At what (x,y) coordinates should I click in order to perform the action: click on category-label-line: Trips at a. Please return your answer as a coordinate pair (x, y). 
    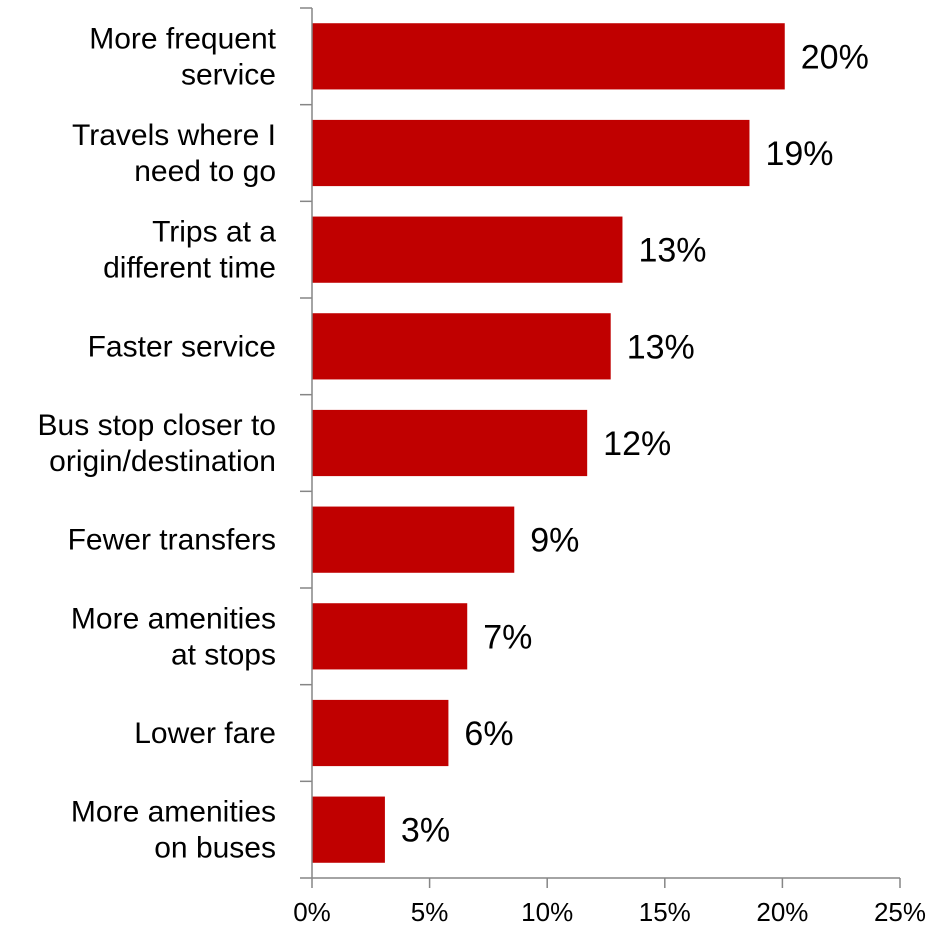
    Looking at the image, I should click on (214, 232).